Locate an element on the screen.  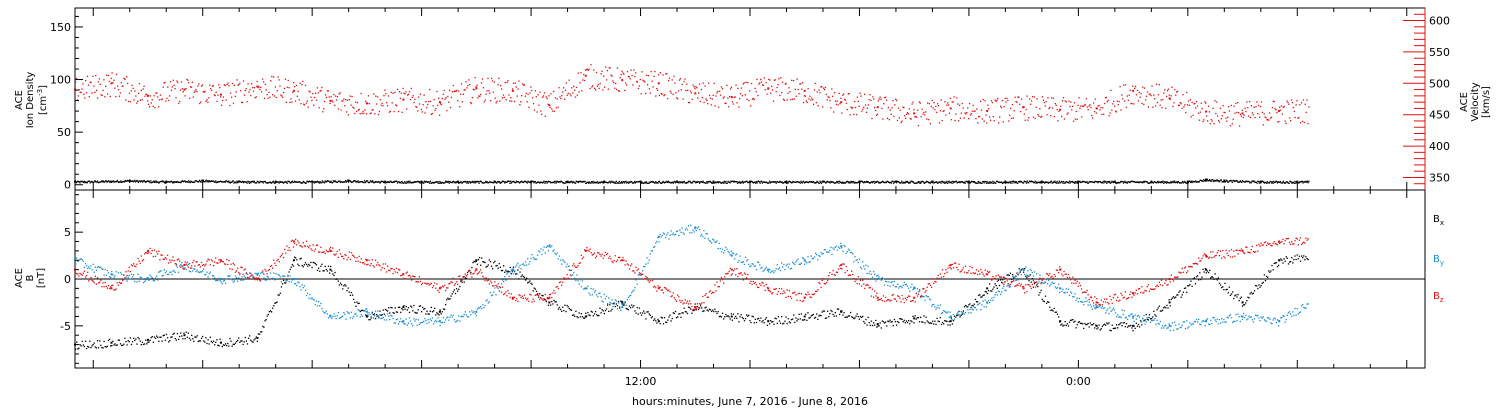
by-point is located at coordinates (512, 269).